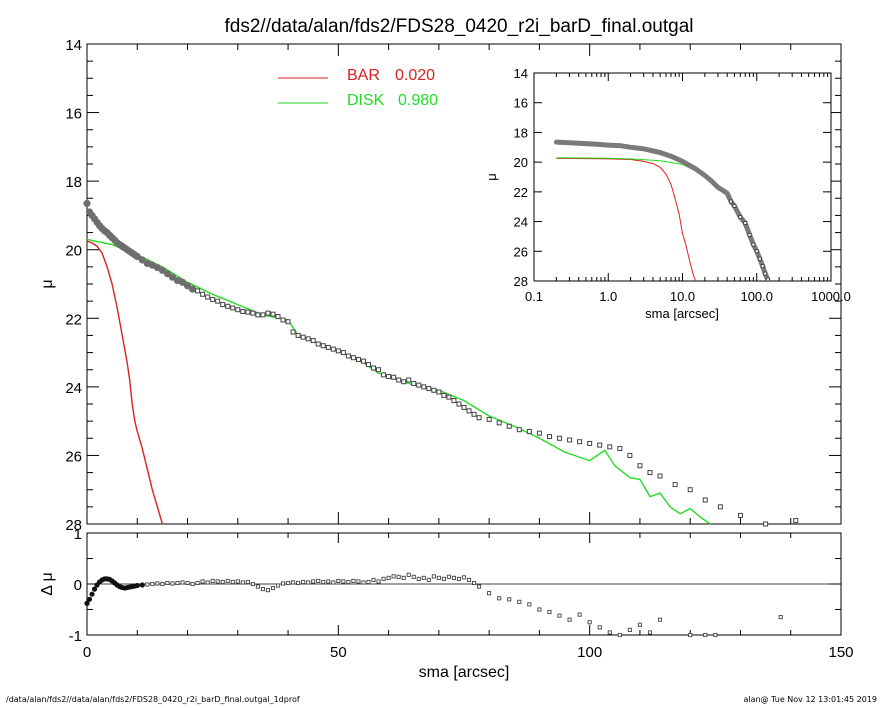 This screenshot has height=708, width=885. I want to click on x-tick-label: 0, so click(87, 652).